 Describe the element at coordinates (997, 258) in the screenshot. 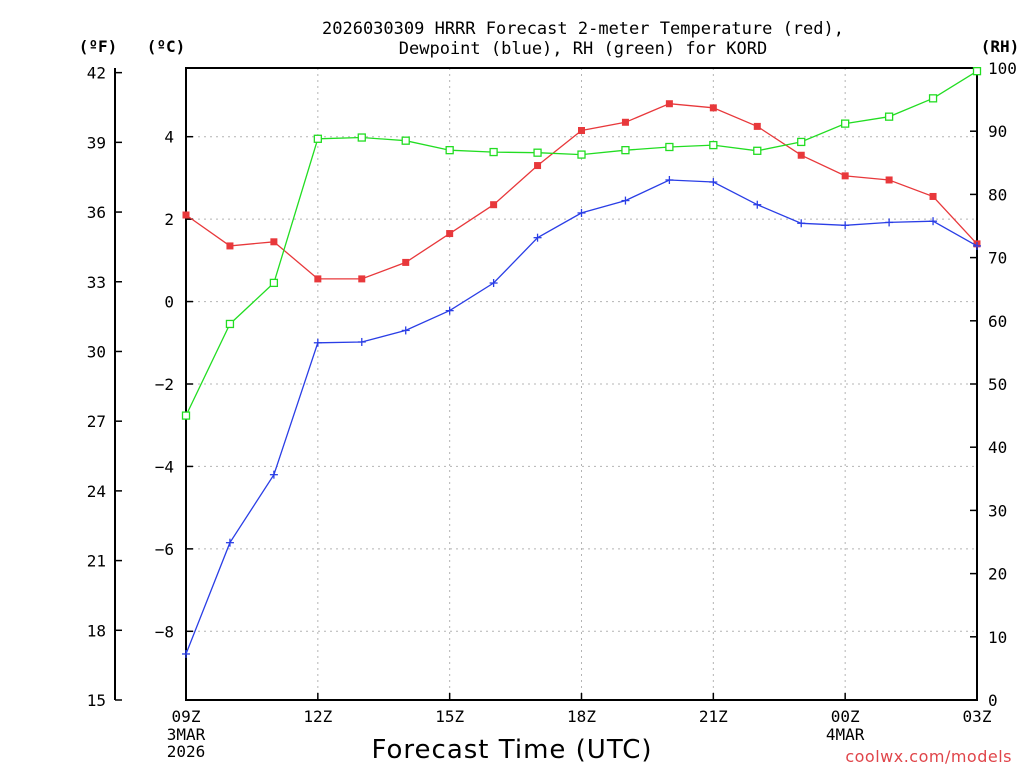

I see `rh-tick-label: 70` at that location.